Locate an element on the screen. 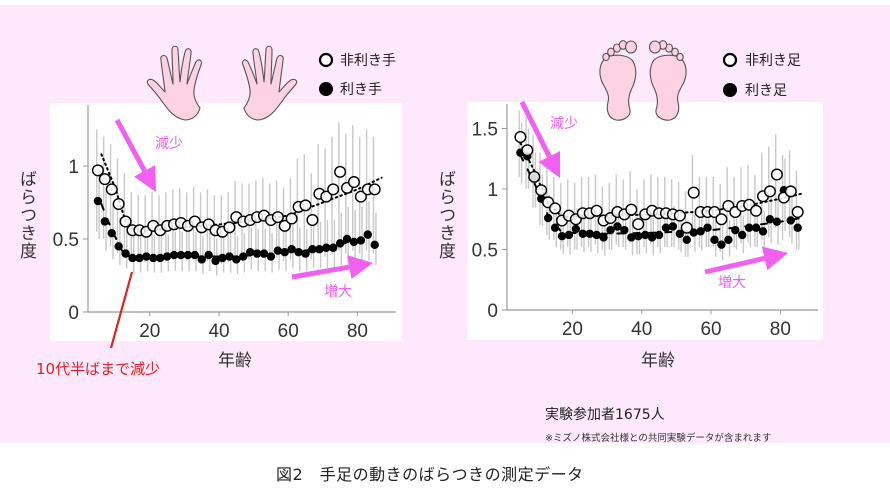  foot-decrease-arrow-shaft is located at coordinates (535, 129).